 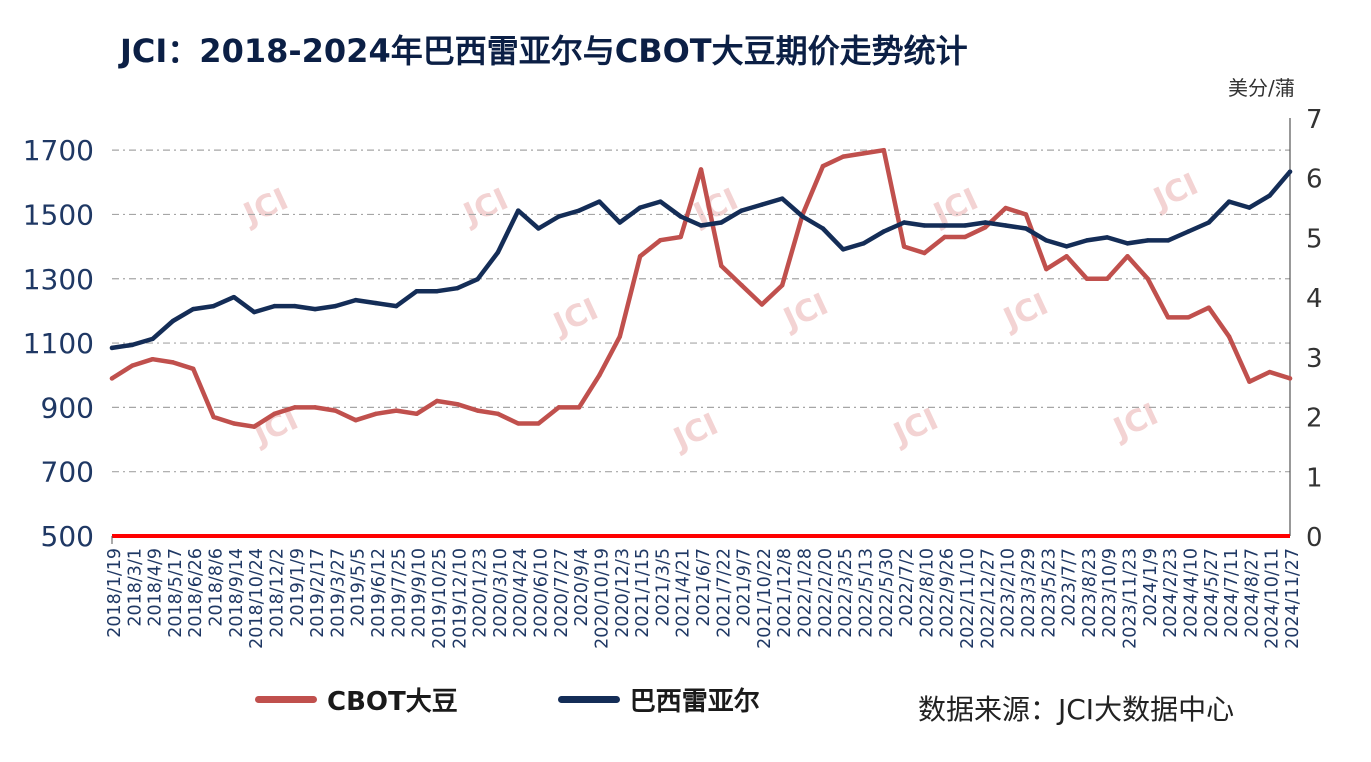 What do you see at coordinates (694, 701) in the screenshot?
I see `legend-label-brl: 巴西雷亚尔` at bounding box center [694, 701].